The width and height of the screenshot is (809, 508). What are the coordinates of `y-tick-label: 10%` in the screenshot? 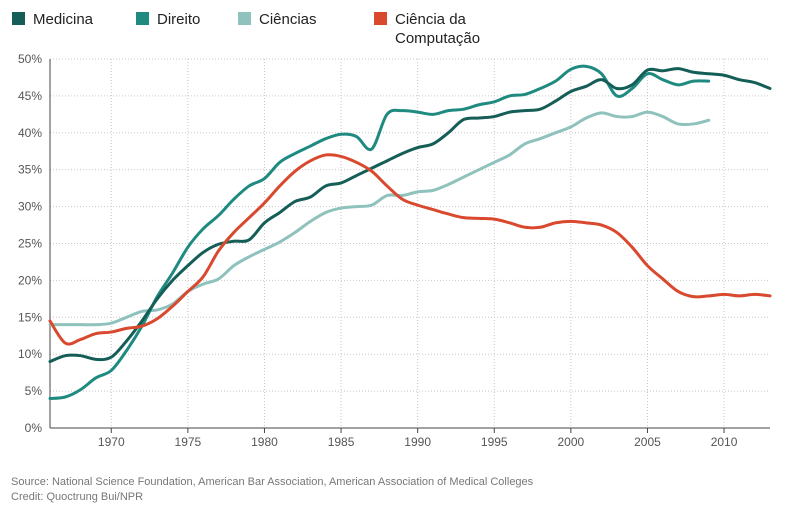 It's located at (30, 354).